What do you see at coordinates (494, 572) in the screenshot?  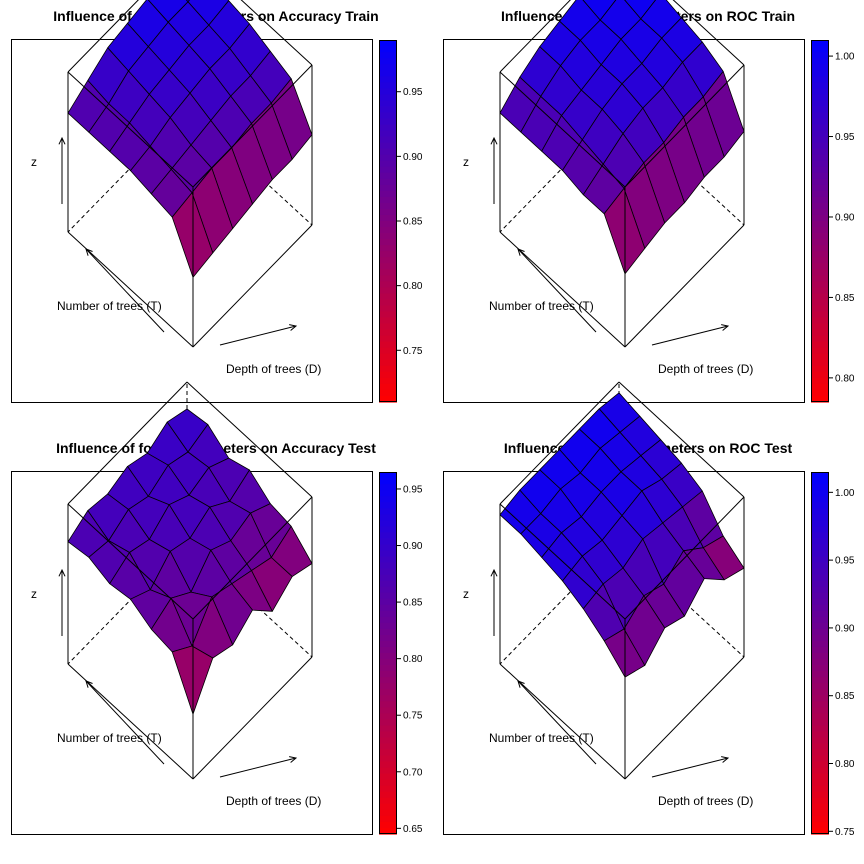 I see `z-axis-arrow-head` at bounding box center [494, 572].